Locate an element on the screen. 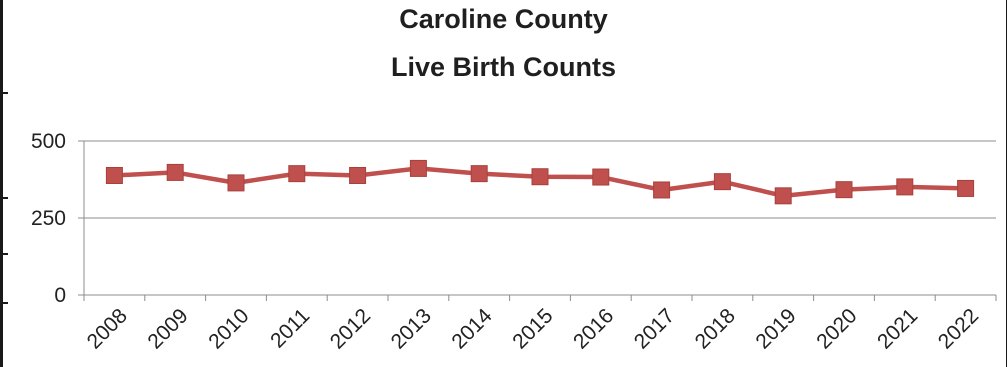  chart-title-line-2: Live Birth Counts is located at coordinates (503, 67).